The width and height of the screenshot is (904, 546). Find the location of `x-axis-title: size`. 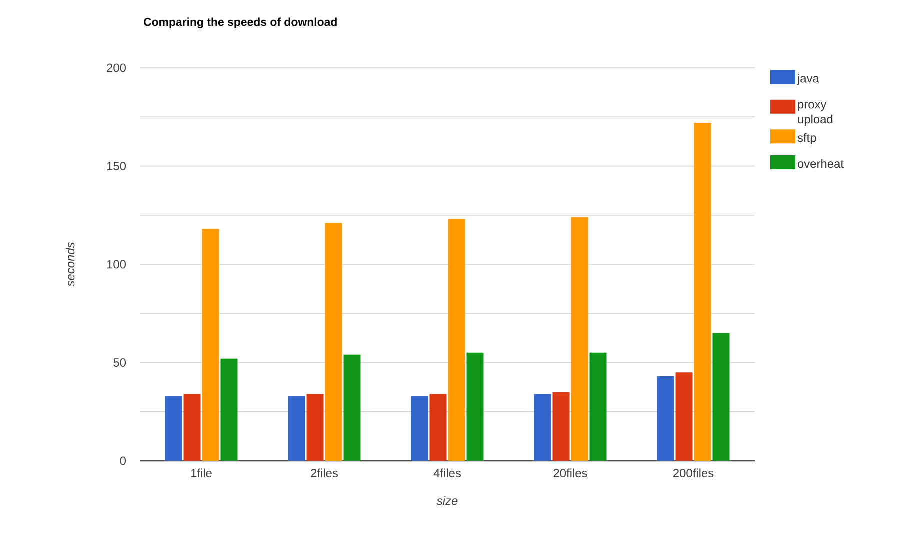

x-axis-title: size is located at coordinates (447, 501).